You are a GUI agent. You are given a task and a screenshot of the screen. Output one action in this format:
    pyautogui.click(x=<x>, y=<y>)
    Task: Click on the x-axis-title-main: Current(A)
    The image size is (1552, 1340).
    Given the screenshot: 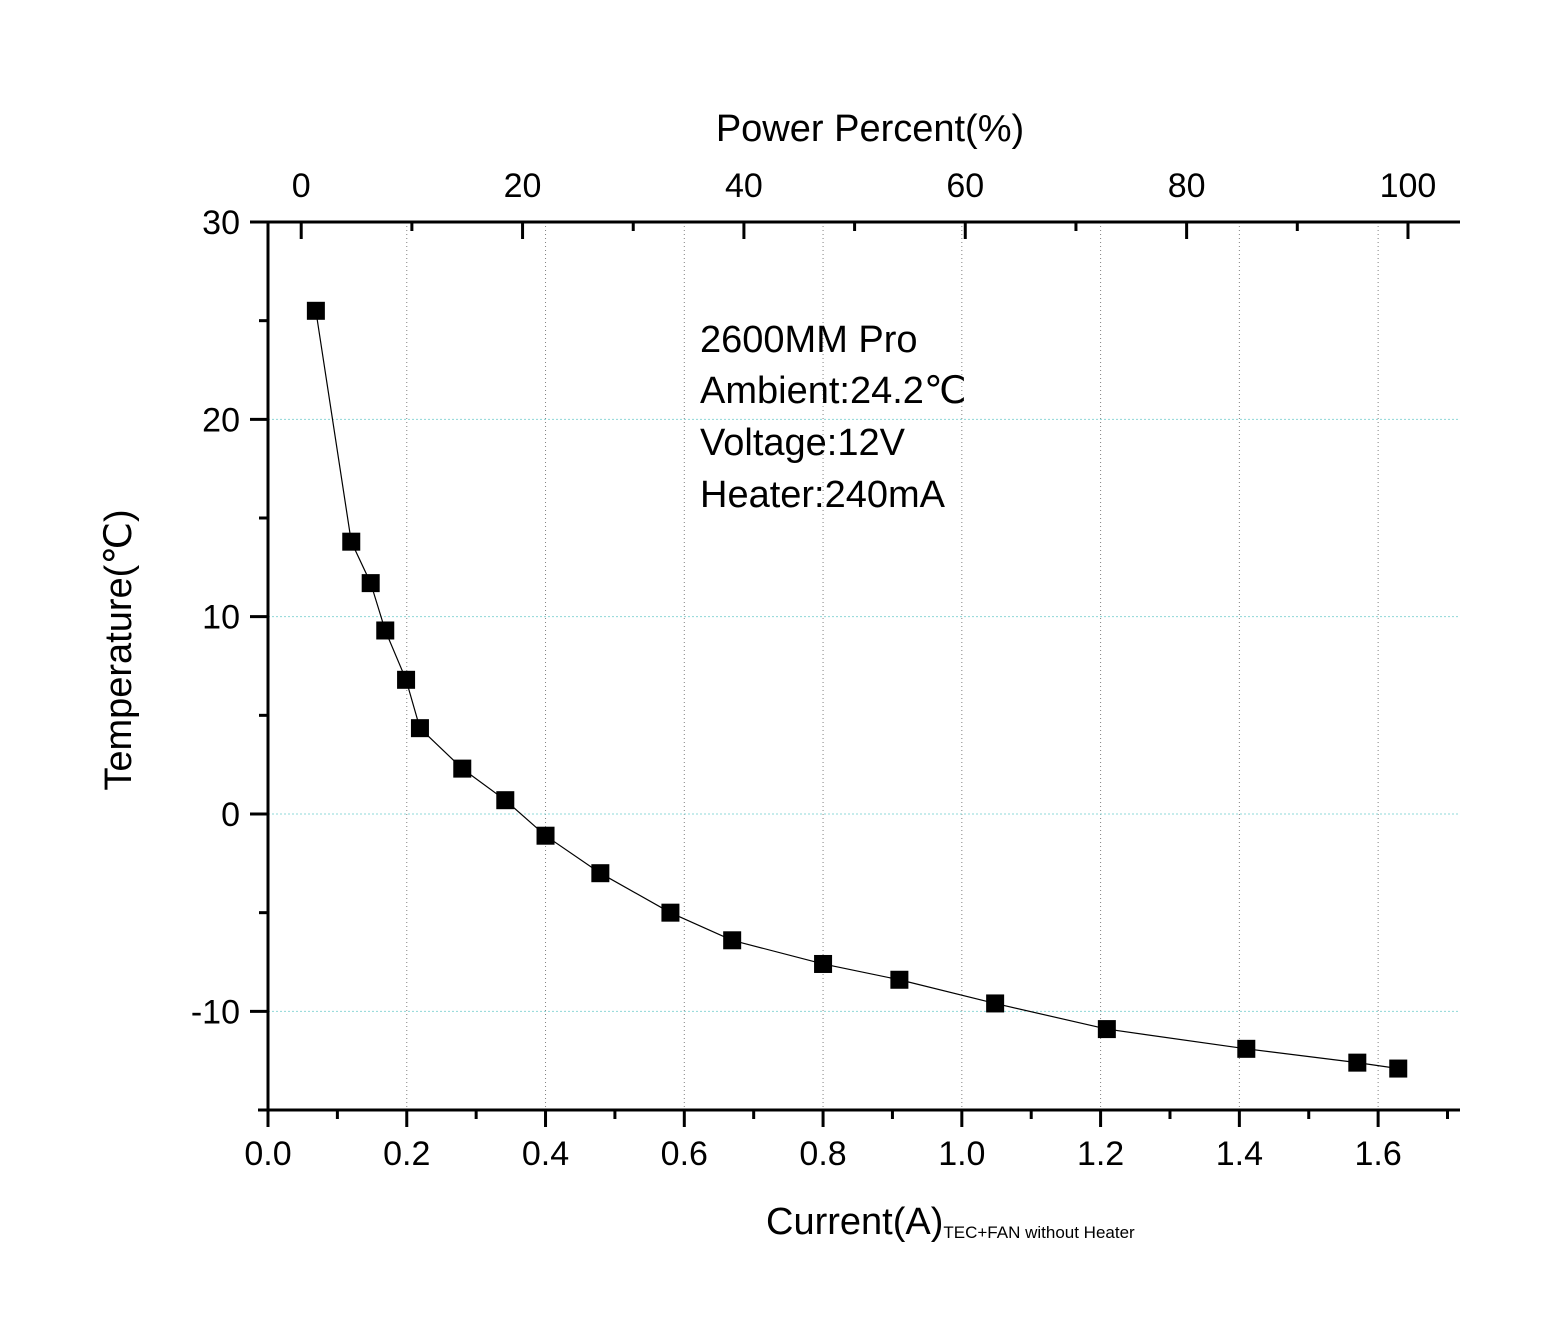 What is the action you would take?
    pyautogui.click(x=854, y=1222)
    